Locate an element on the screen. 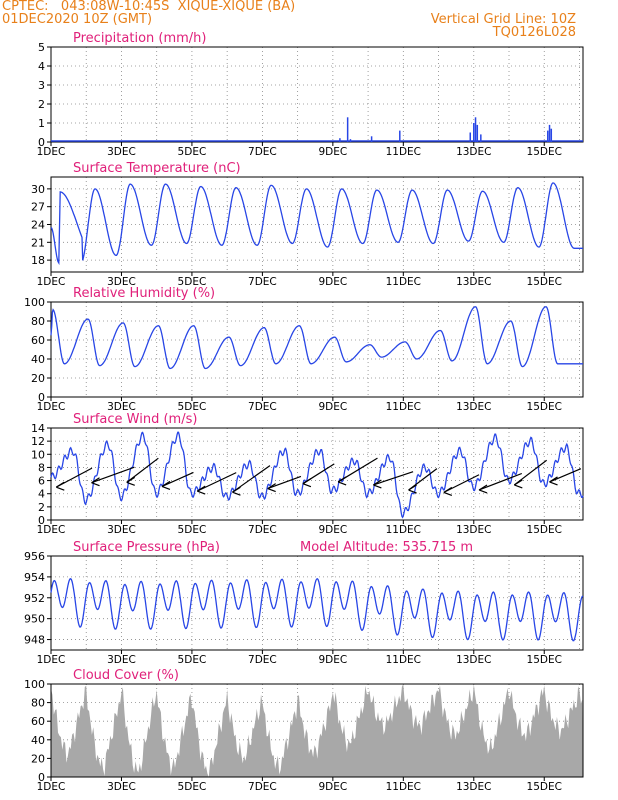  model-altitude-label: Model Altitude: 535.715 m is located at coordinates (386, 547).